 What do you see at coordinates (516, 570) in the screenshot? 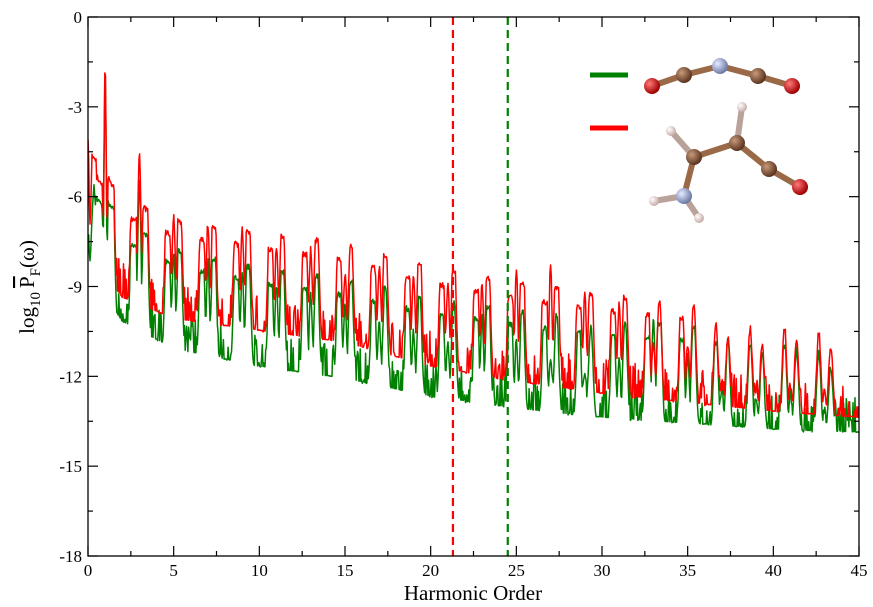
I see `x-tick-label: 25` at bounding box center [516, 570].